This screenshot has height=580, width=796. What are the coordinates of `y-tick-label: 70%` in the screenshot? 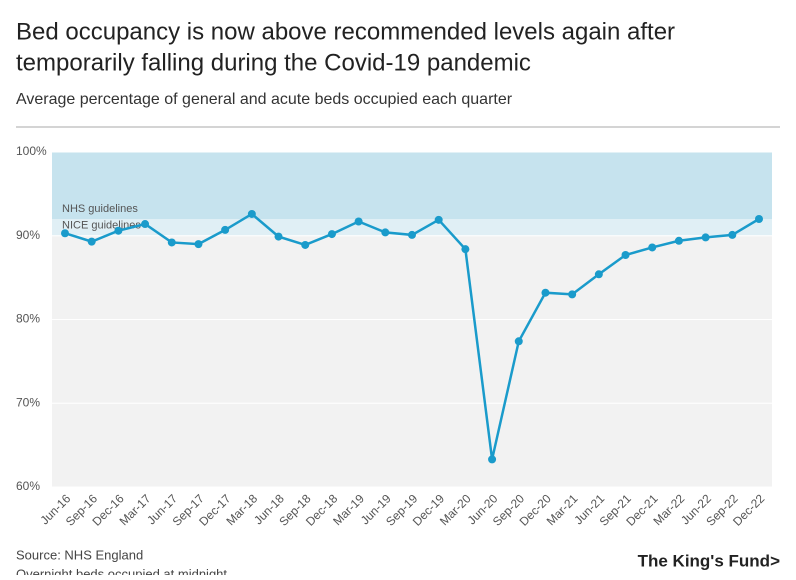 It's located at (28, 402).